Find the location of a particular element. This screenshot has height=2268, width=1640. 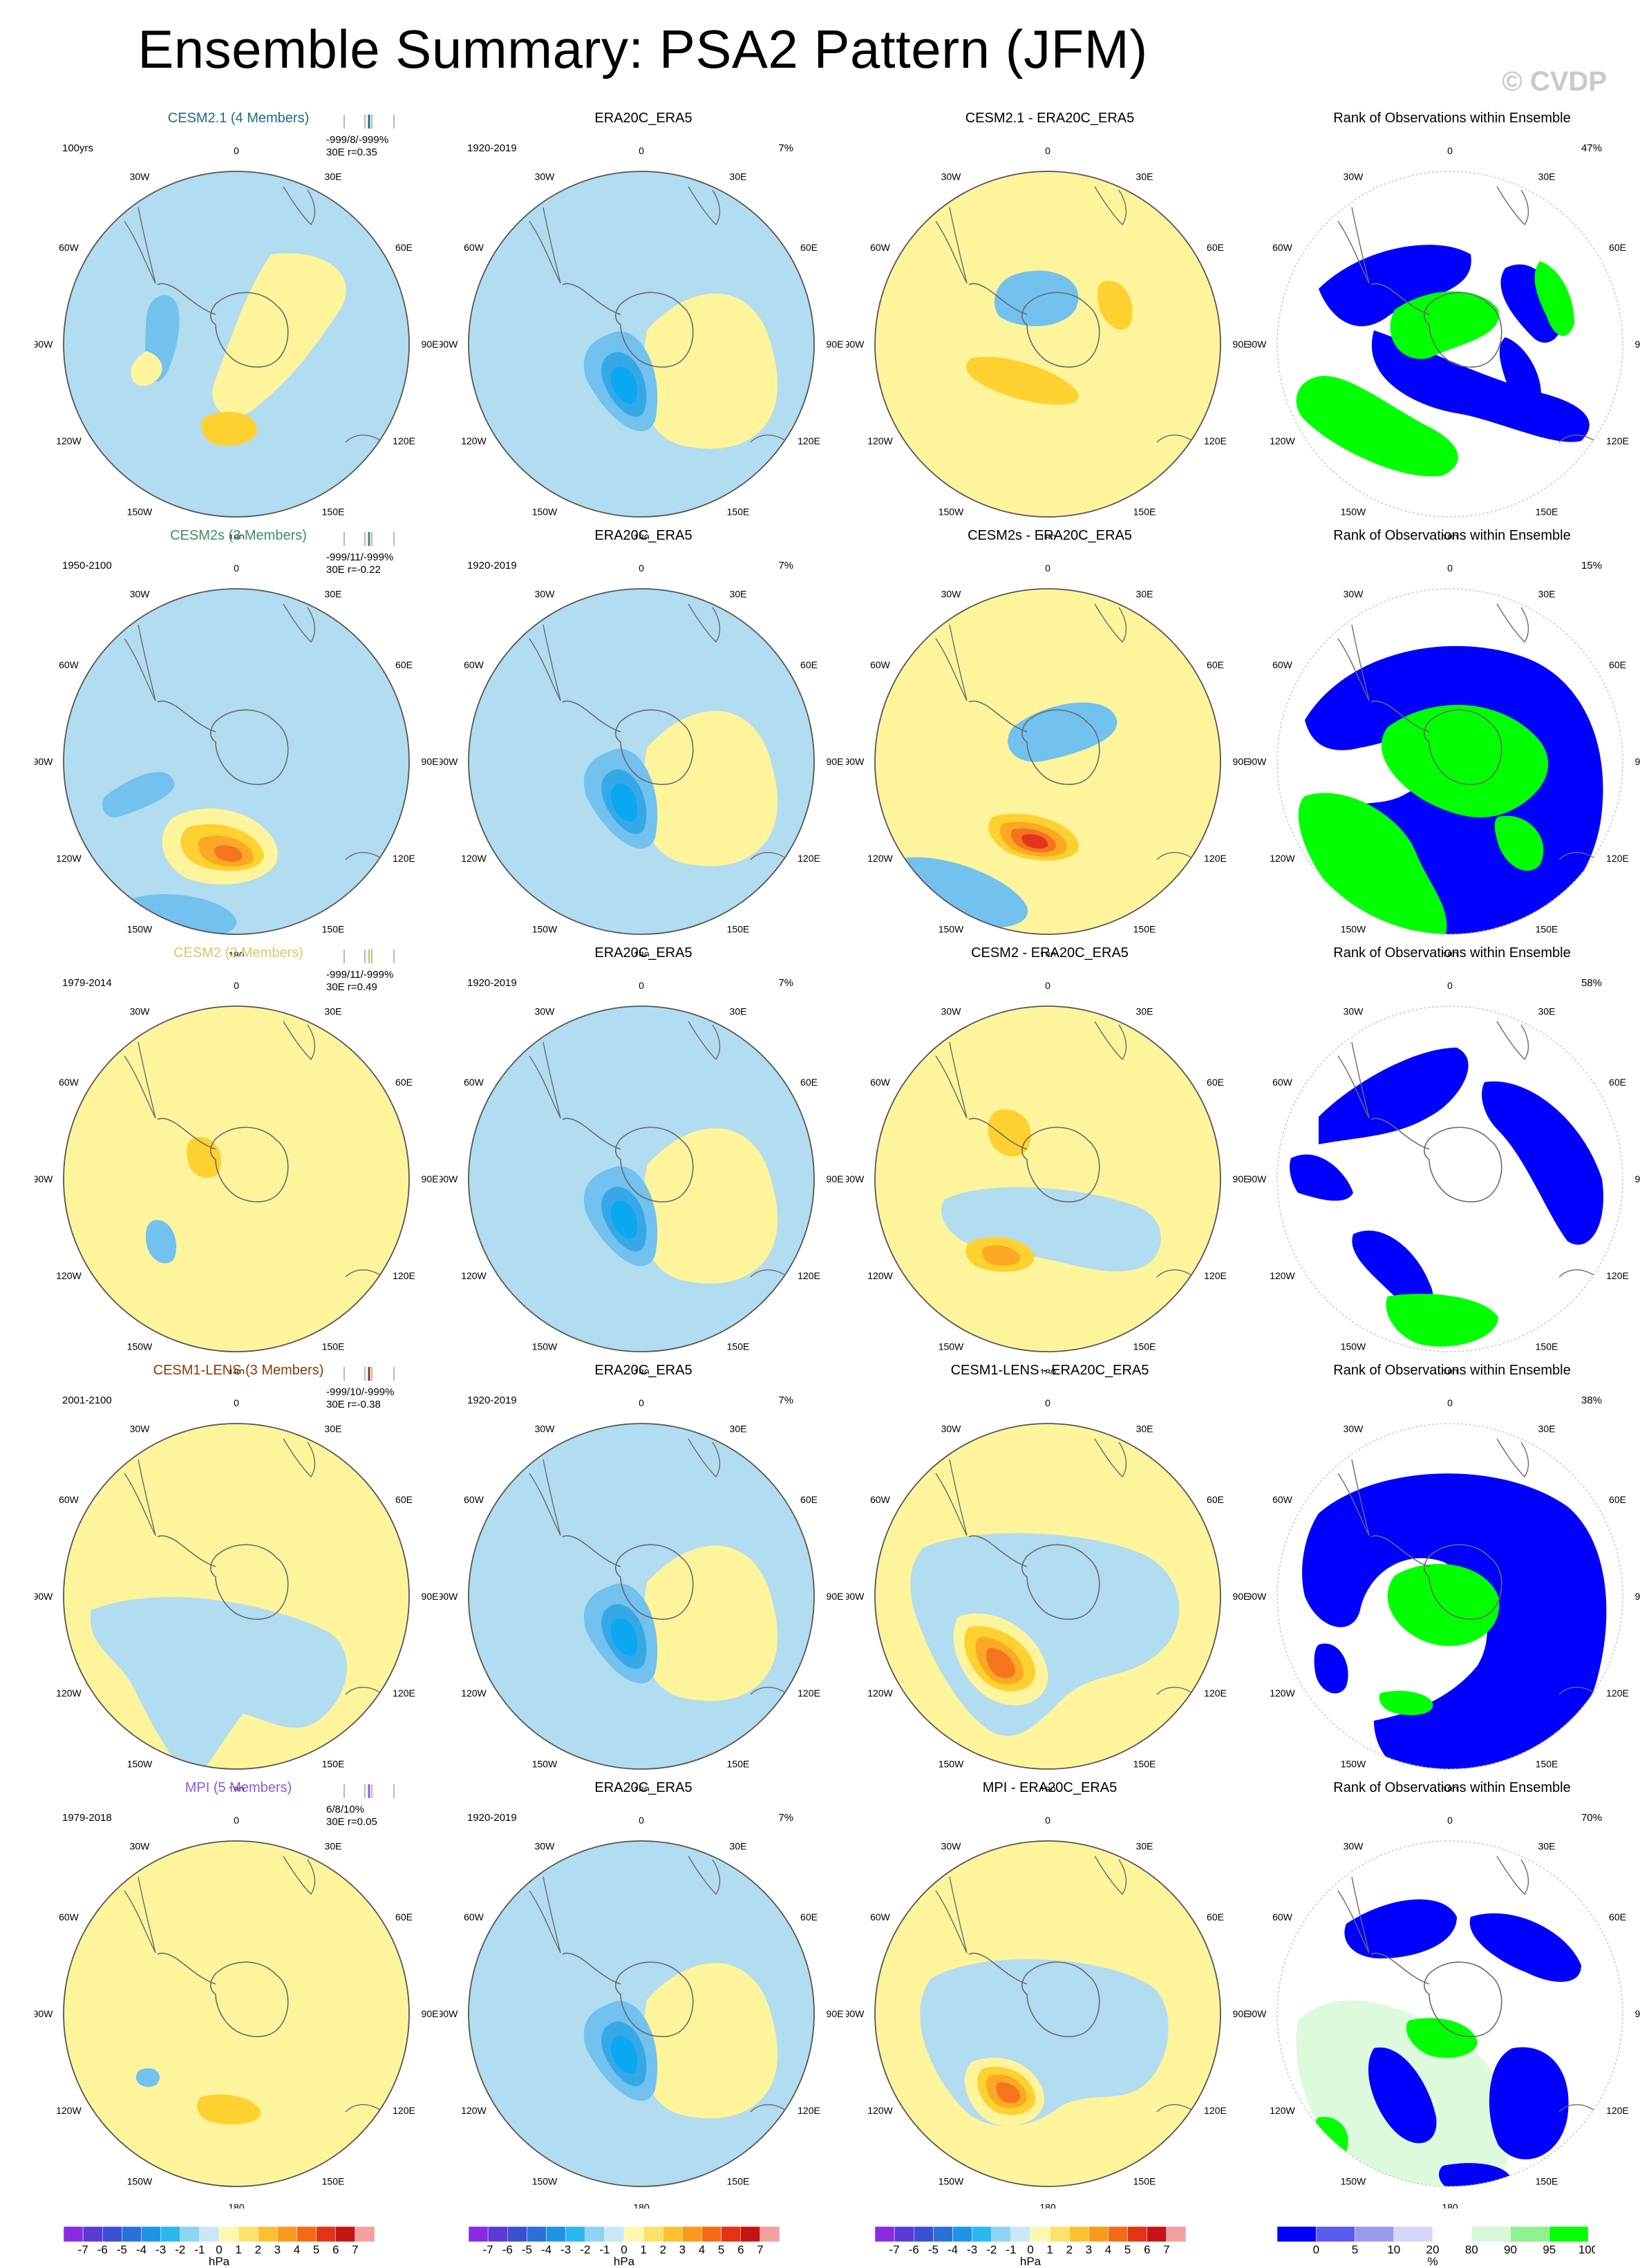

stats-line-1: -999/11/-999% is located at coordinates (360, 557).